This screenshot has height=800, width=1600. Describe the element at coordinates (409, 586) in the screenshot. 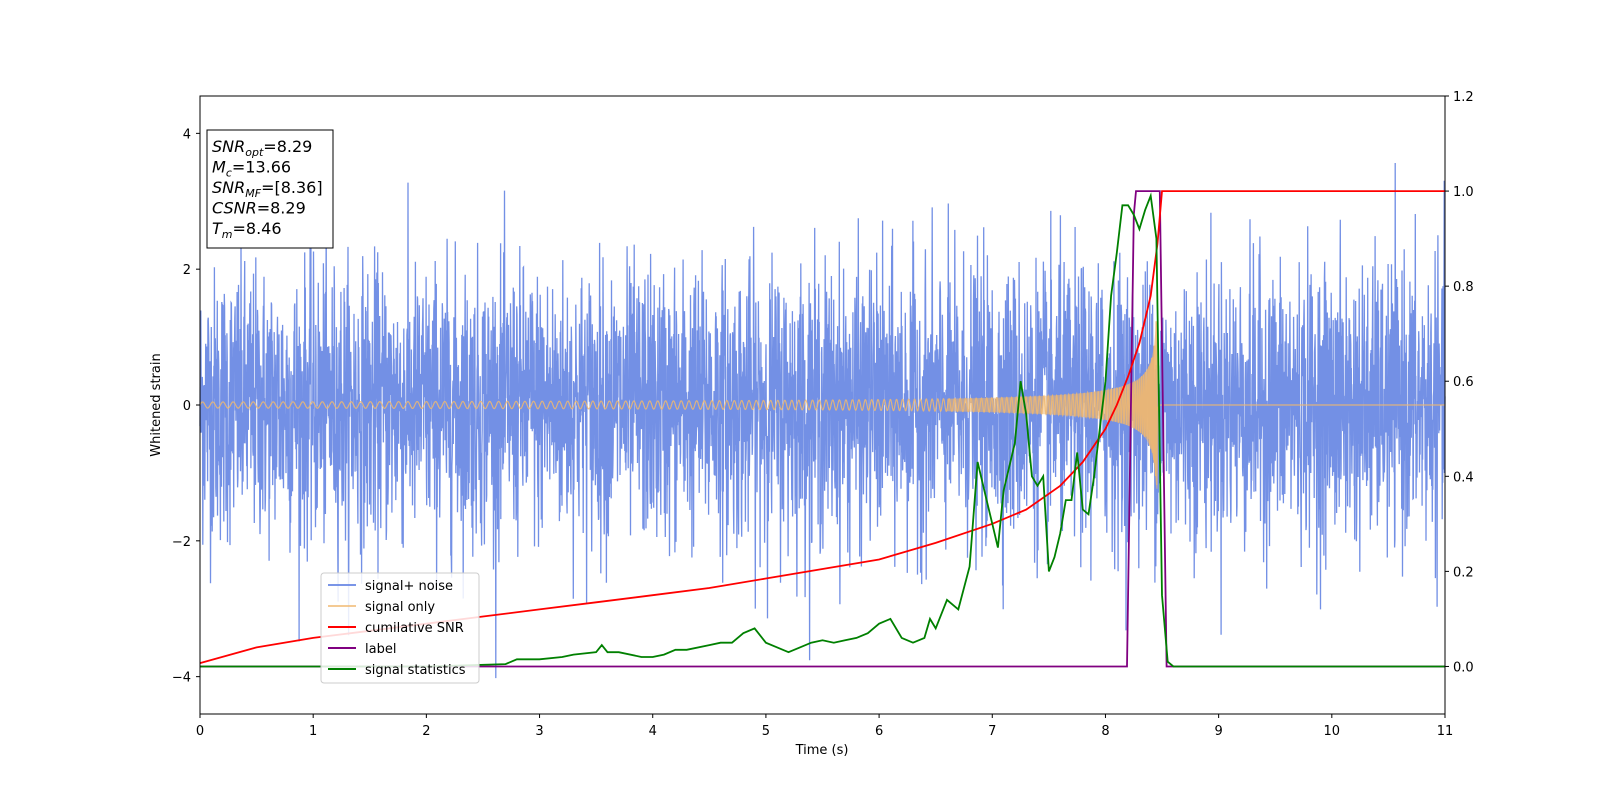

I see `legend-entry: signal+ noise` at that location.